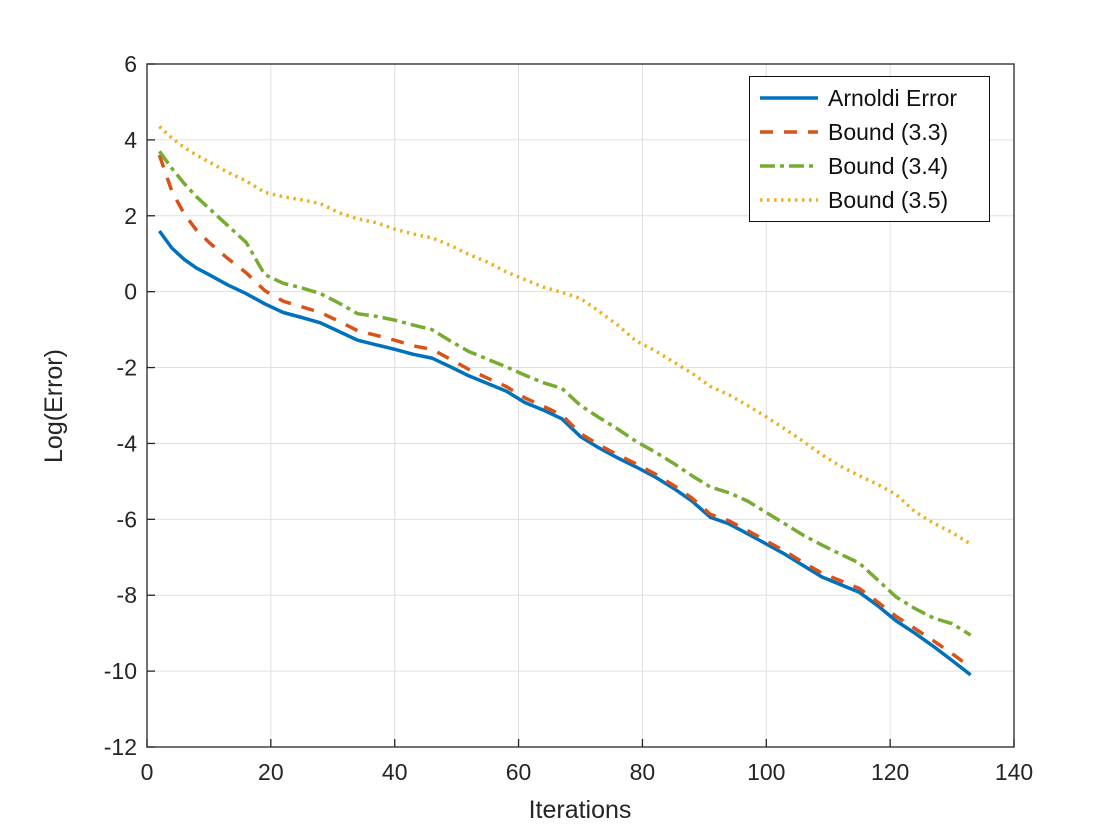 This screenshot has height=840, width=1120. Describe the element at coordinates (120, 671) in the screenshot. I see `y-tick-label: -10` at that location.